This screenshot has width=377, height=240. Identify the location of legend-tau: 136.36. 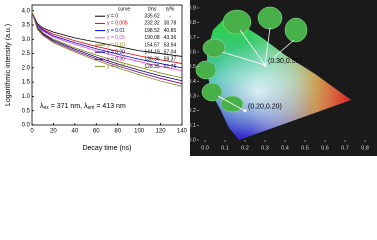
(152, 60).